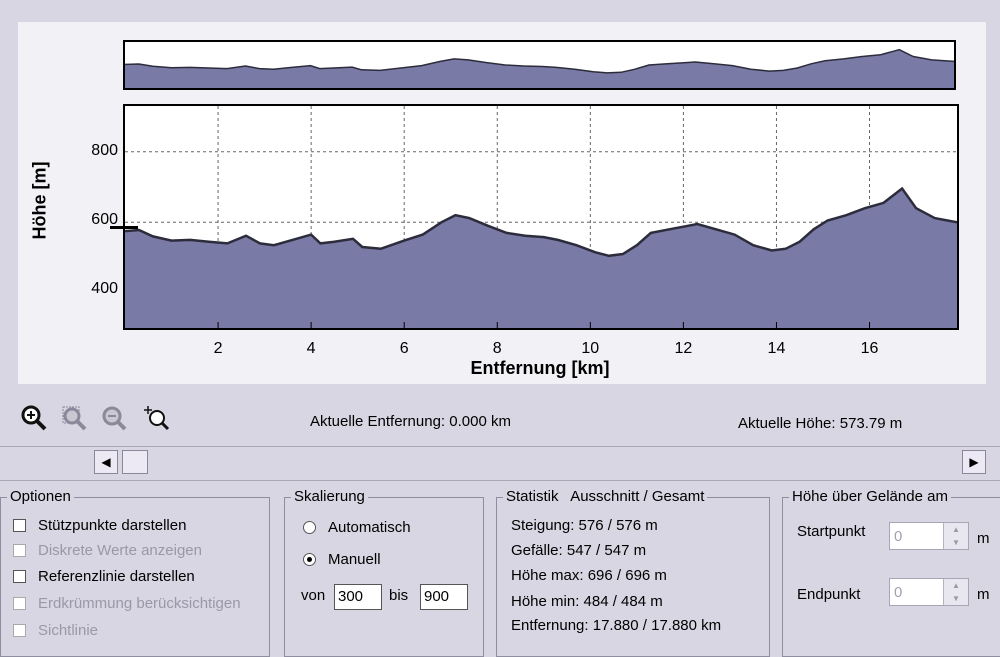 This screenshot has width=1000, height=657. Describe the element at coordinates (605, 496) in the screenshot. I see `statistics-title: Statistik Ausschnitt / Gesamt` at that location.